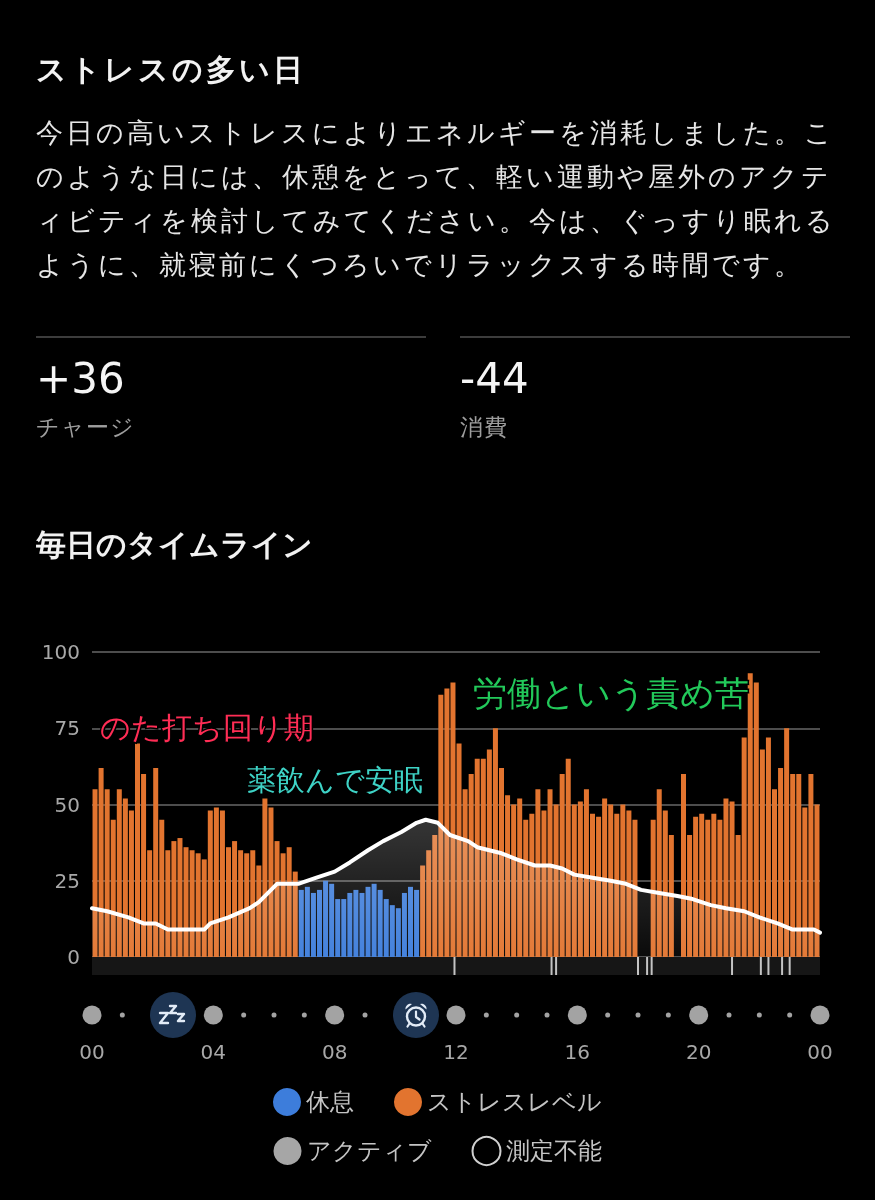 Image resolution: width=875 pixels, height=1200 pixels. What do you see at coordinates (494, 378) in the screenshot?
I see `text: -44` at bounding box center [494, 378].